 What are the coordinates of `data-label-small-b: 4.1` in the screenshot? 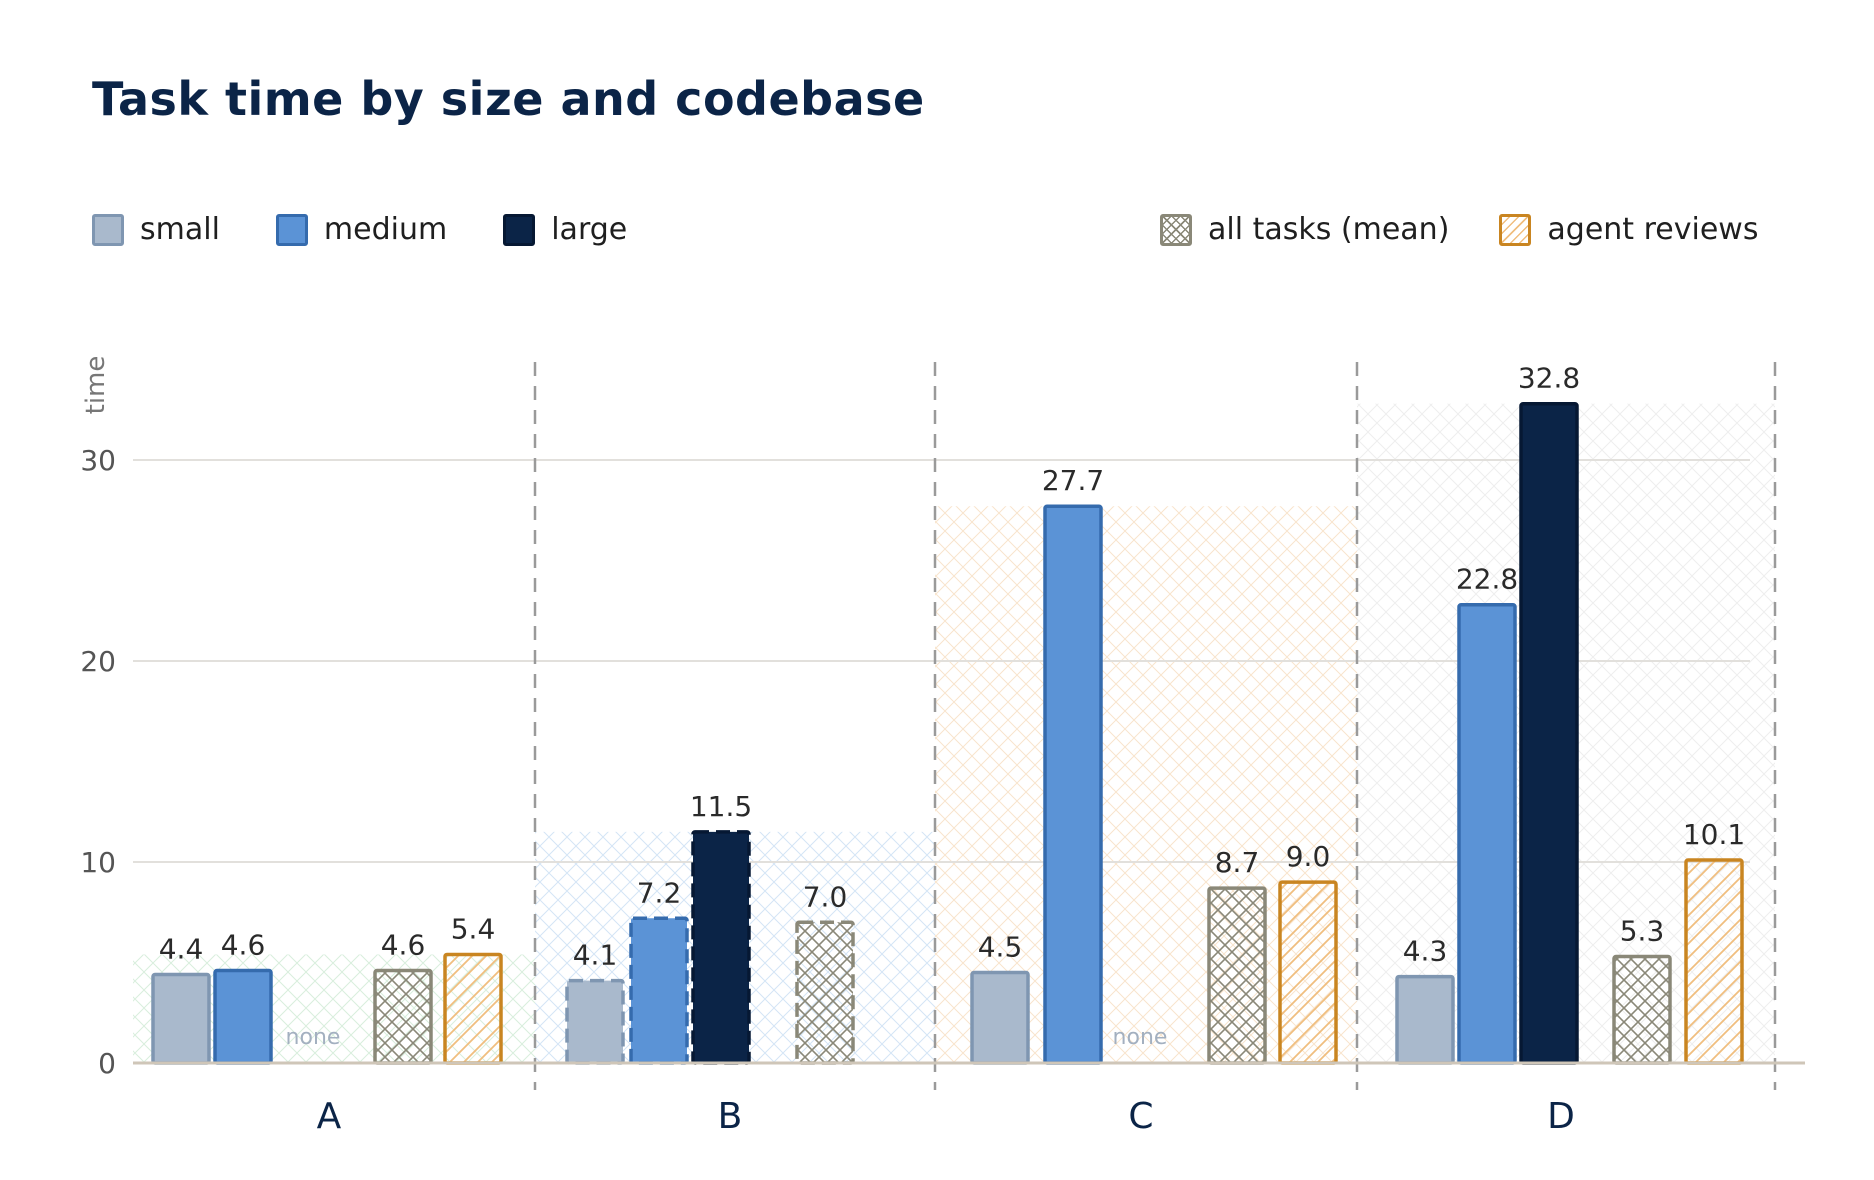 It's located at (595, 955).